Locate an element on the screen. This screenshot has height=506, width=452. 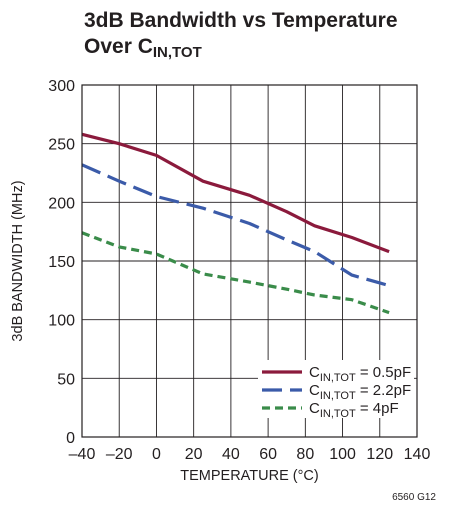
legend-label-suffix: = 0.5pF is located at coordinates (383, 372).